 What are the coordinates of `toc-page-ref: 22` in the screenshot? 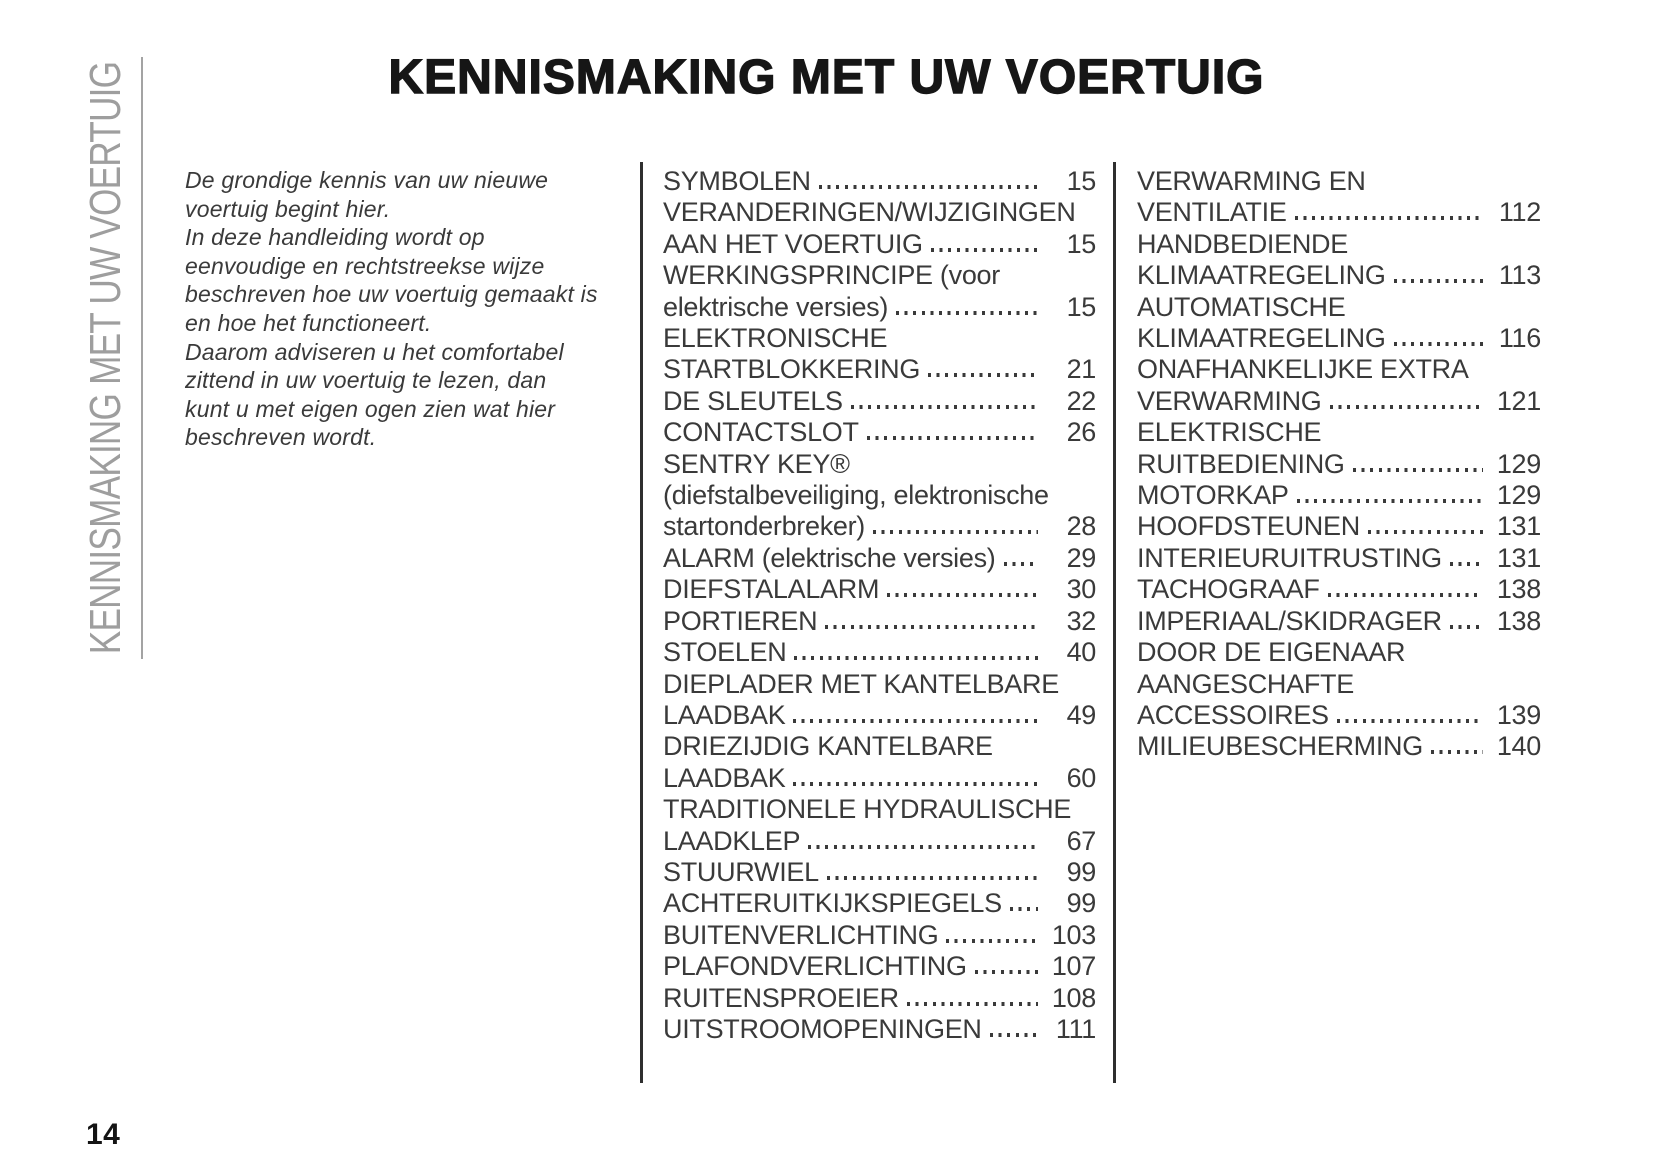 It's located at (1081, 400).